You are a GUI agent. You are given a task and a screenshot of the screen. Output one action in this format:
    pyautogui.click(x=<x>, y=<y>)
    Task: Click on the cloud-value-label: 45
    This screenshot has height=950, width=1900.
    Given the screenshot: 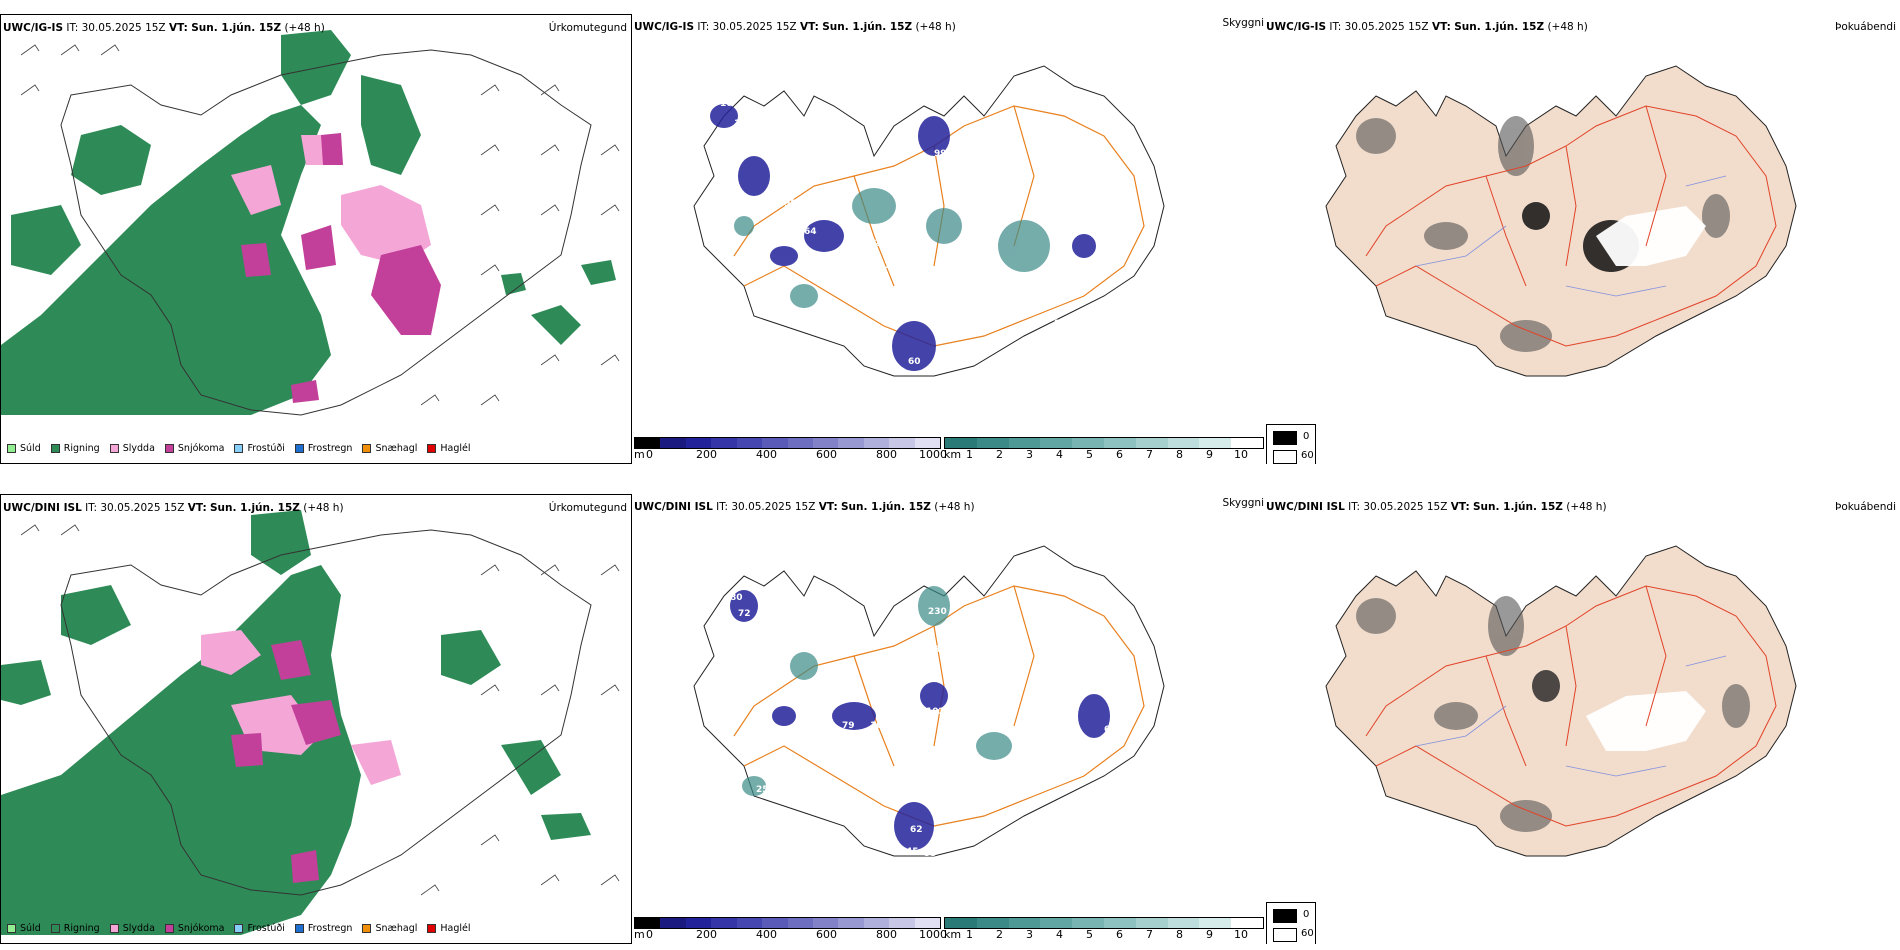 What is the action you would take?
    pyautogui.click(x=912, y=852)
    